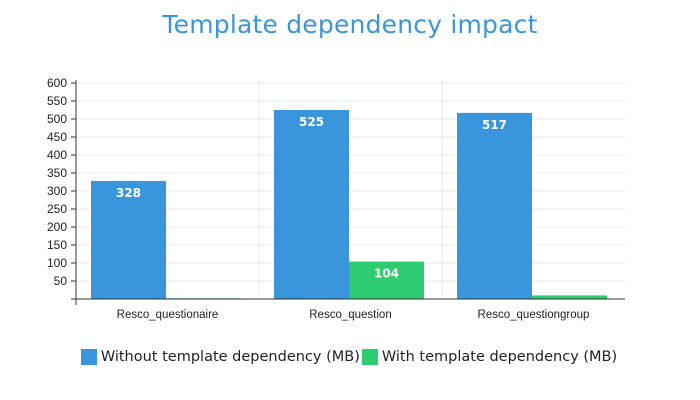 The height and width of the screenshot is (400, 700). Describe the element at coordinates (57, 101) in the screenshot. I see `y-tick-label: 550` at that location.